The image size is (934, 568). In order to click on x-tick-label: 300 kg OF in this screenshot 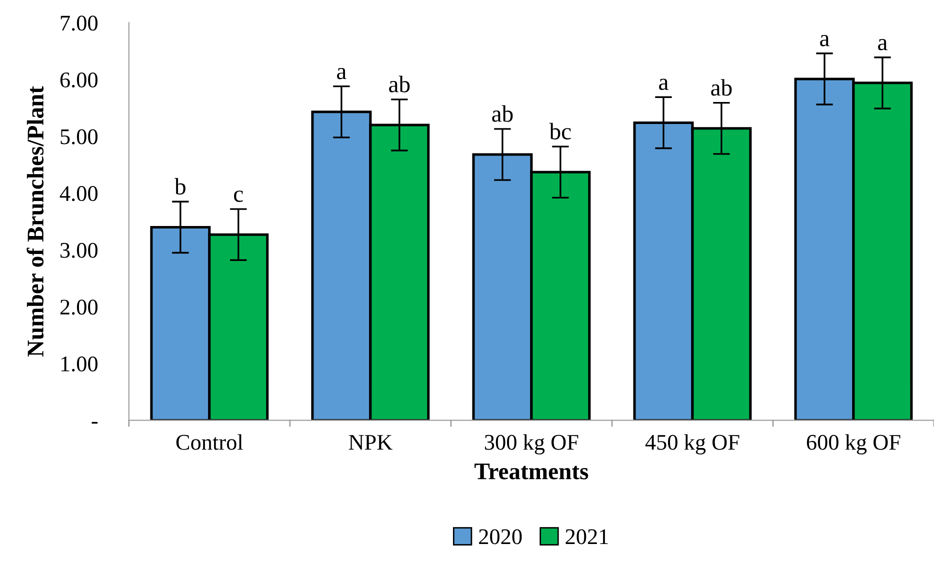, I will do `click(531, 444)`.